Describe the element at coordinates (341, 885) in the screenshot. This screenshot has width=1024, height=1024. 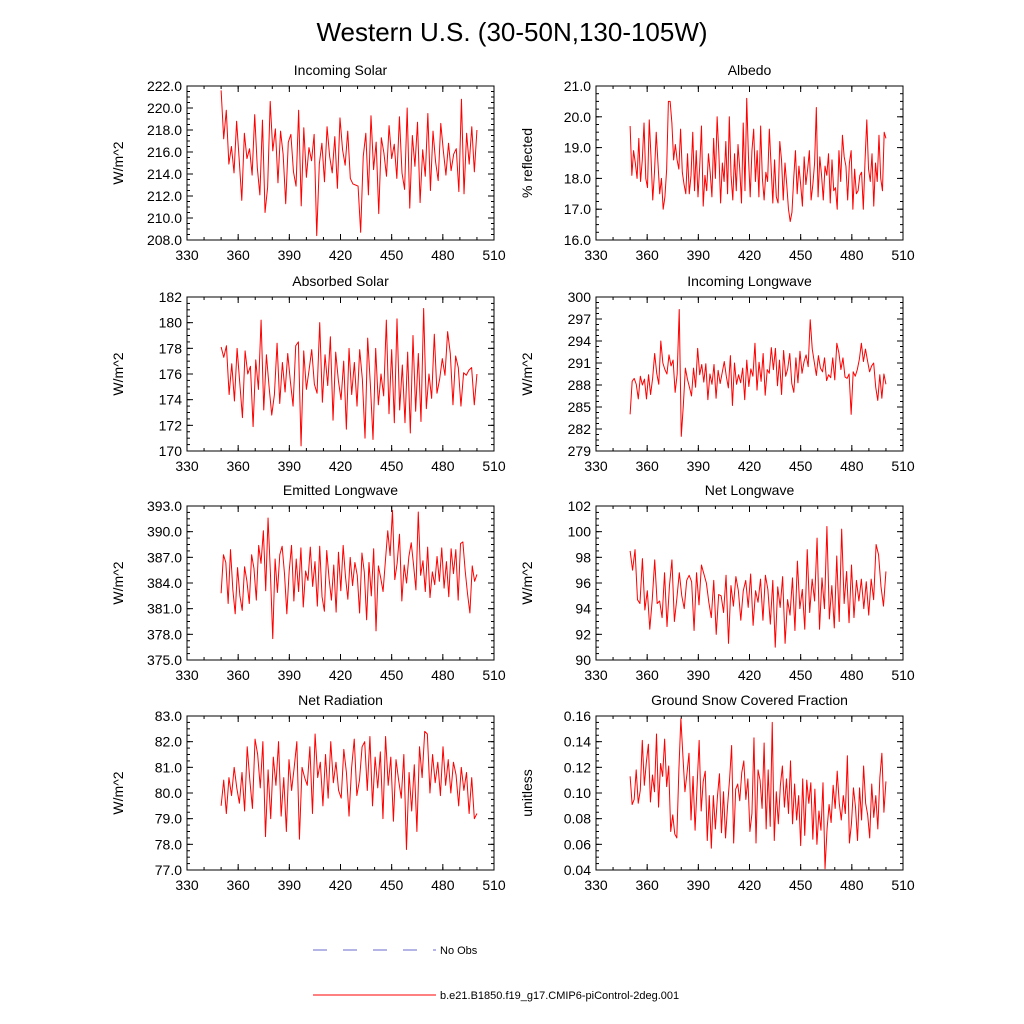
I see `x-tick-label-net-radiation: 420` at that location.